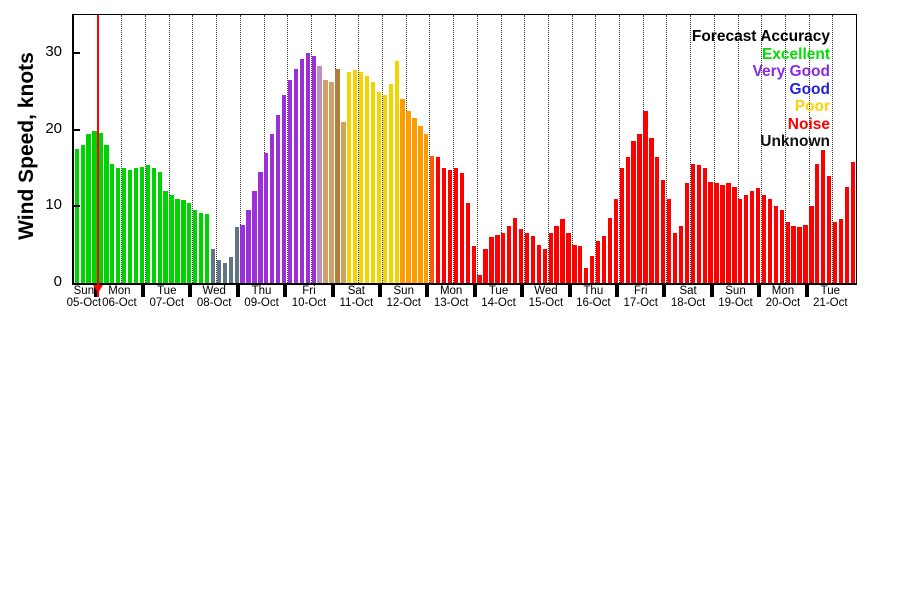 The width and height of the screenshot is (900, 600). I want to click on day-date: 09-Oct, so click(261, 303).